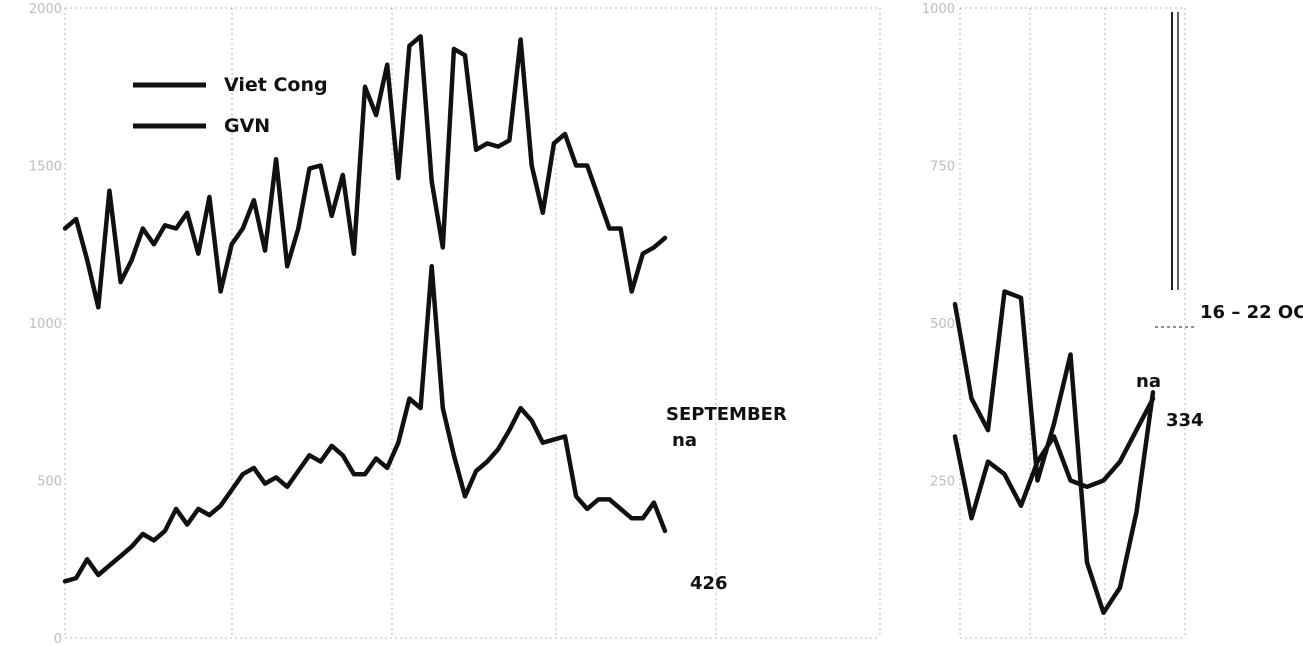 The height and width of the screenshot is (646, 1303). What do you see at coordinates (230, 105) in the screenshot?
I see `legend: Viet Cong GVN` at bounding box center [230, 105].